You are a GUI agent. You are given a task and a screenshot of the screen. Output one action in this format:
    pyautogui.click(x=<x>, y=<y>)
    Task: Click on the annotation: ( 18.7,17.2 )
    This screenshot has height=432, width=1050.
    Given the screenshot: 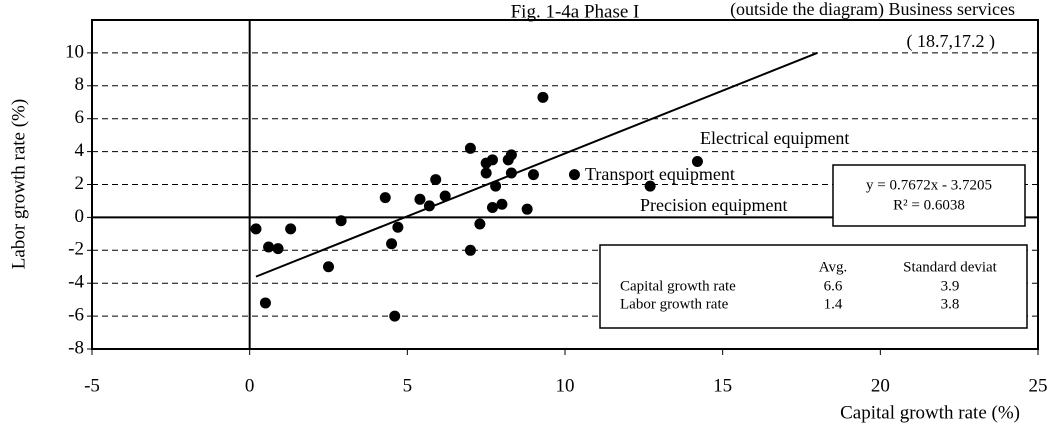 What is the action you would take?
    pyautogui.click(x=951, y=41)
    